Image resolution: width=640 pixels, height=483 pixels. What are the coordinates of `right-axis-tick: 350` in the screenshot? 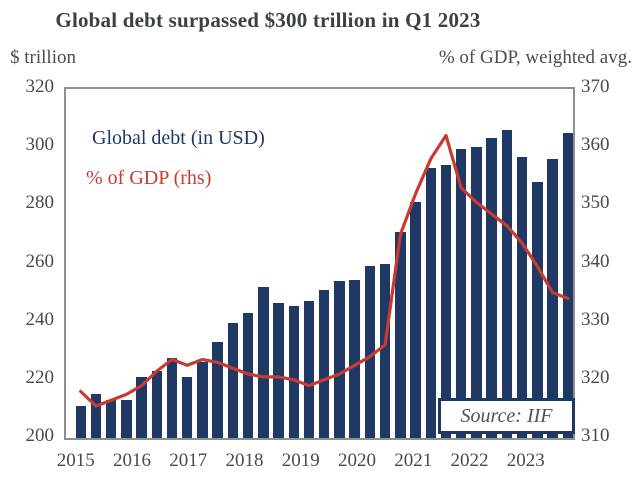 It's located at (595, 203).